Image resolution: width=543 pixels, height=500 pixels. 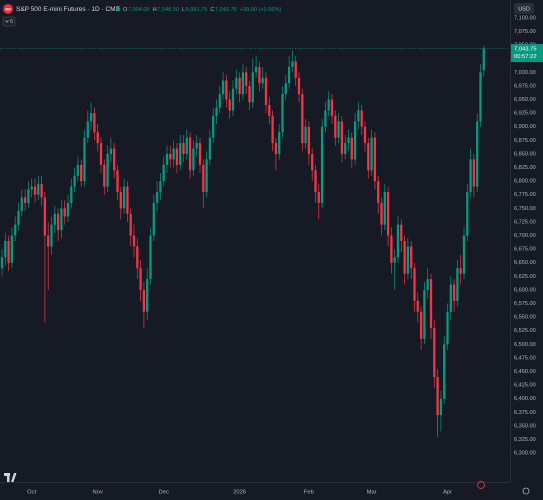 What do you see at coordinates (183, 10) in the screenshot?
I see `ohlc-key: L` at bounding box center [183, 10].